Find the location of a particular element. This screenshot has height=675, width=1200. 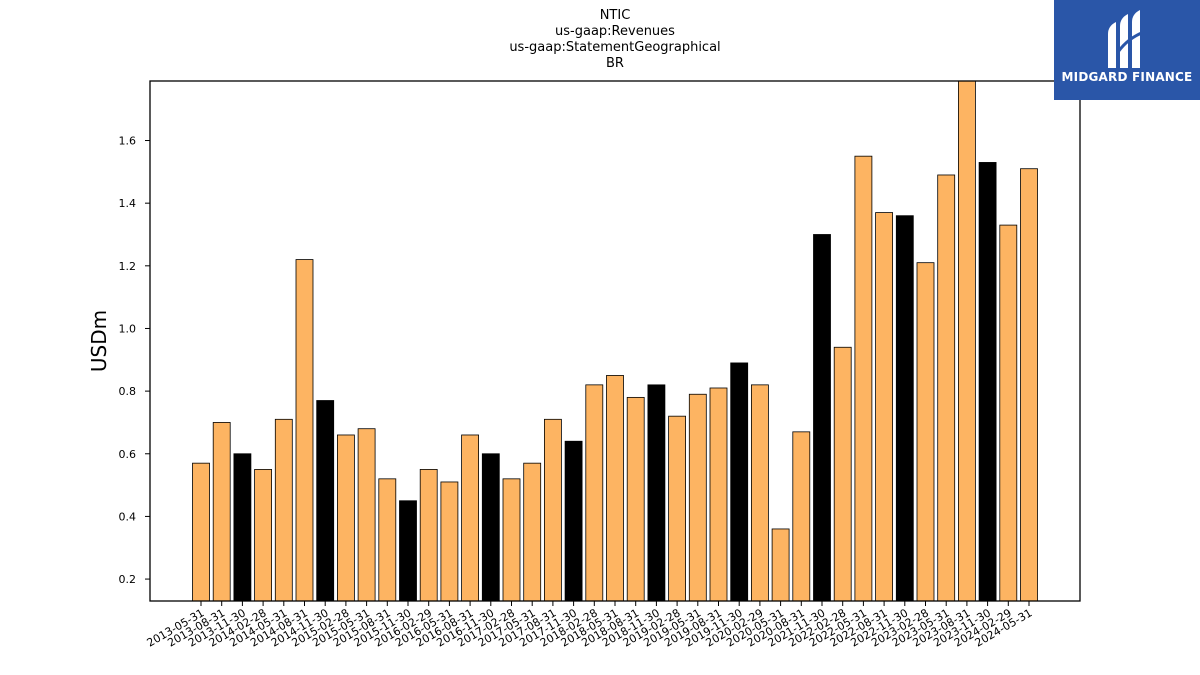

y-tick-label: 0.8 is located at coordinates (128, 391).